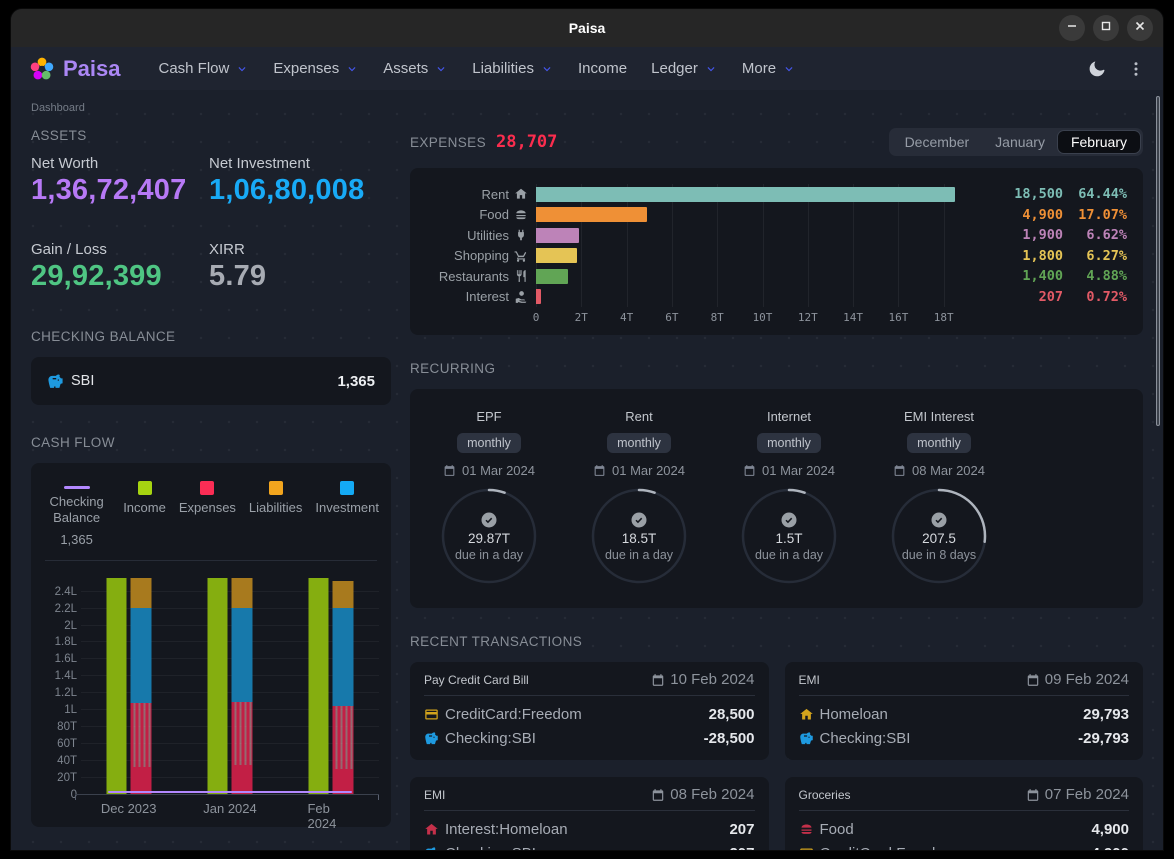 The width and height of the screenshot is (1174, 859). I want to click on legend-liabilities: Liabilities, so click(275, 498).